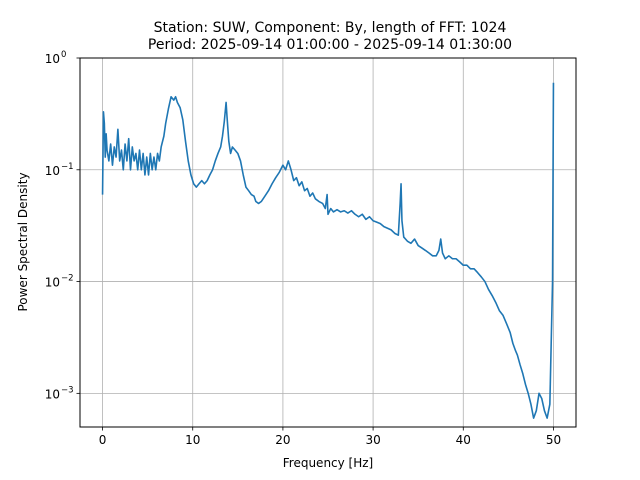 The width and height of the screenshot is (640, 480). I want to click on y-tick-label: 10 −2, so click(59, 282).